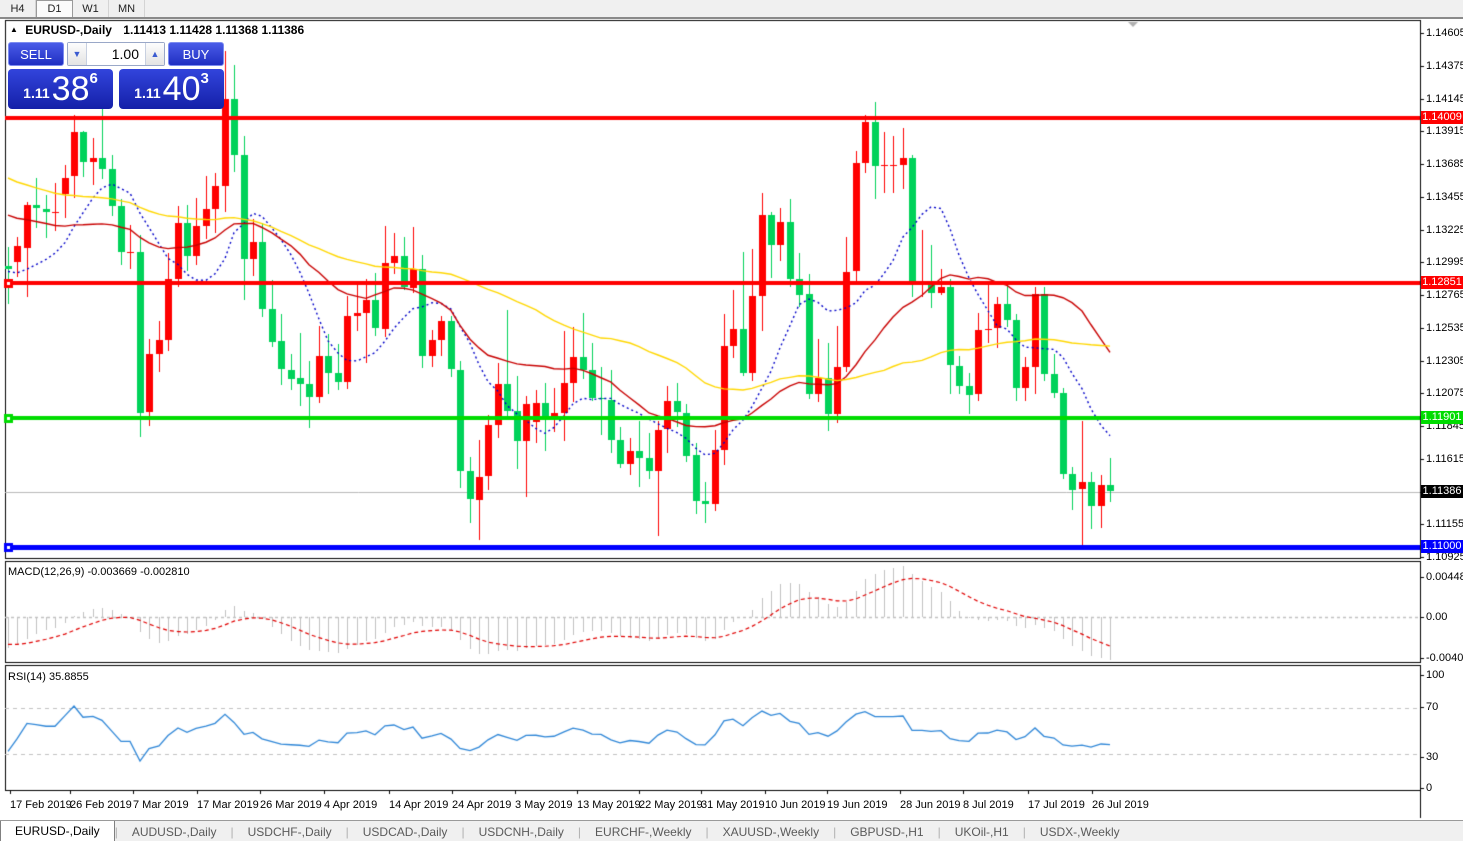  I want to click on price-tick-label: 1.12535, so click(1444, 327).